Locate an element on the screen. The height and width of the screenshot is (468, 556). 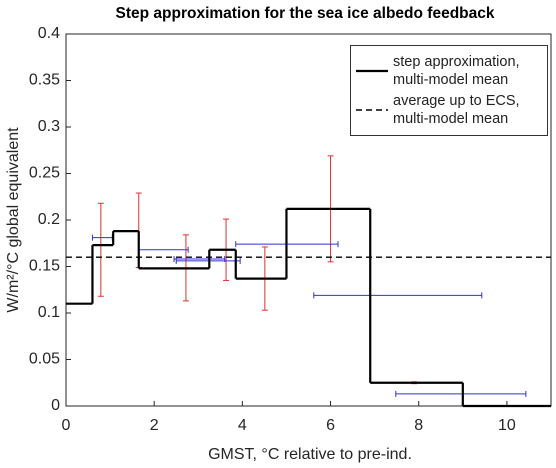
x-tick-label: 8 is located at coordinates (418, 425).